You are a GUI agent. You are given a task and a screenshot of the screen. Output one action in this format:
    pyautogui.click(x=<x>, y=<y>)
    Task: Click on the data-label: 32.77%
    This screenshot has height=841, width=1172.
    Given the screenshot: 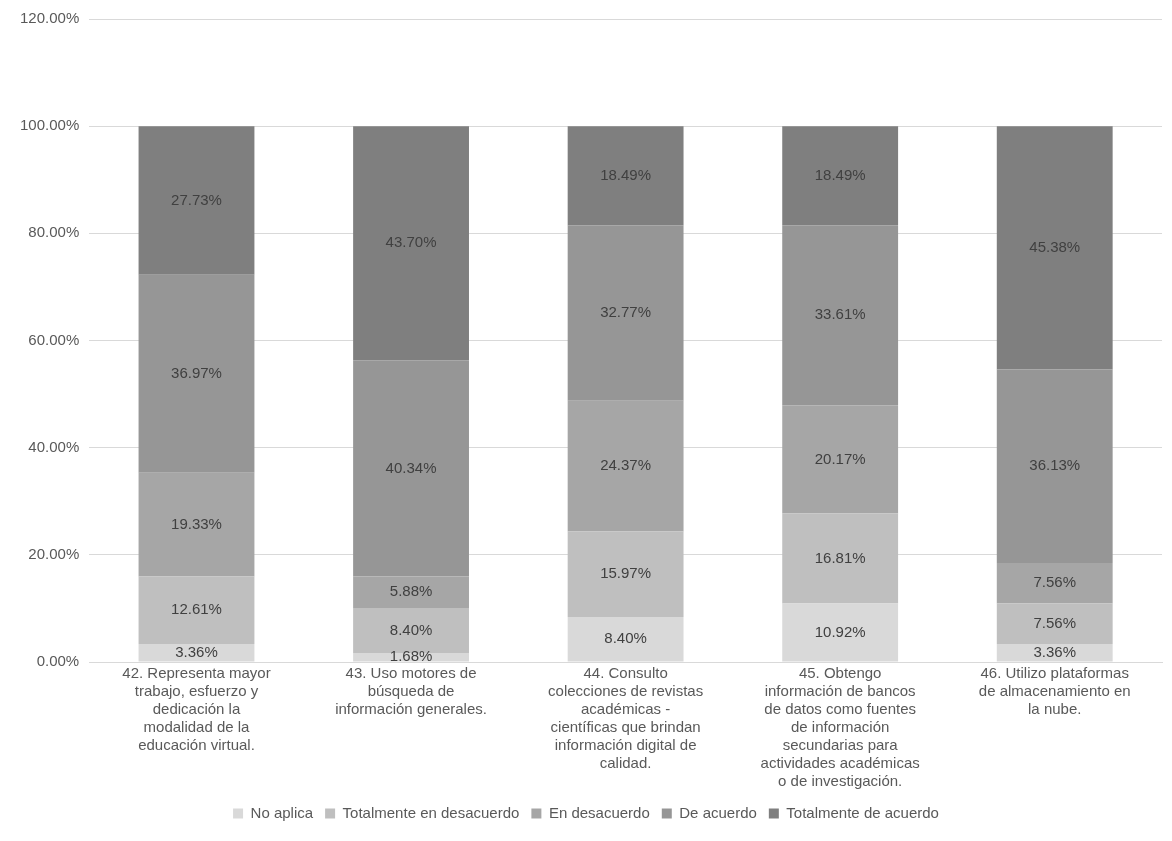 What is the action you would take?
    pyautogui.click(x=626, y=312)
    